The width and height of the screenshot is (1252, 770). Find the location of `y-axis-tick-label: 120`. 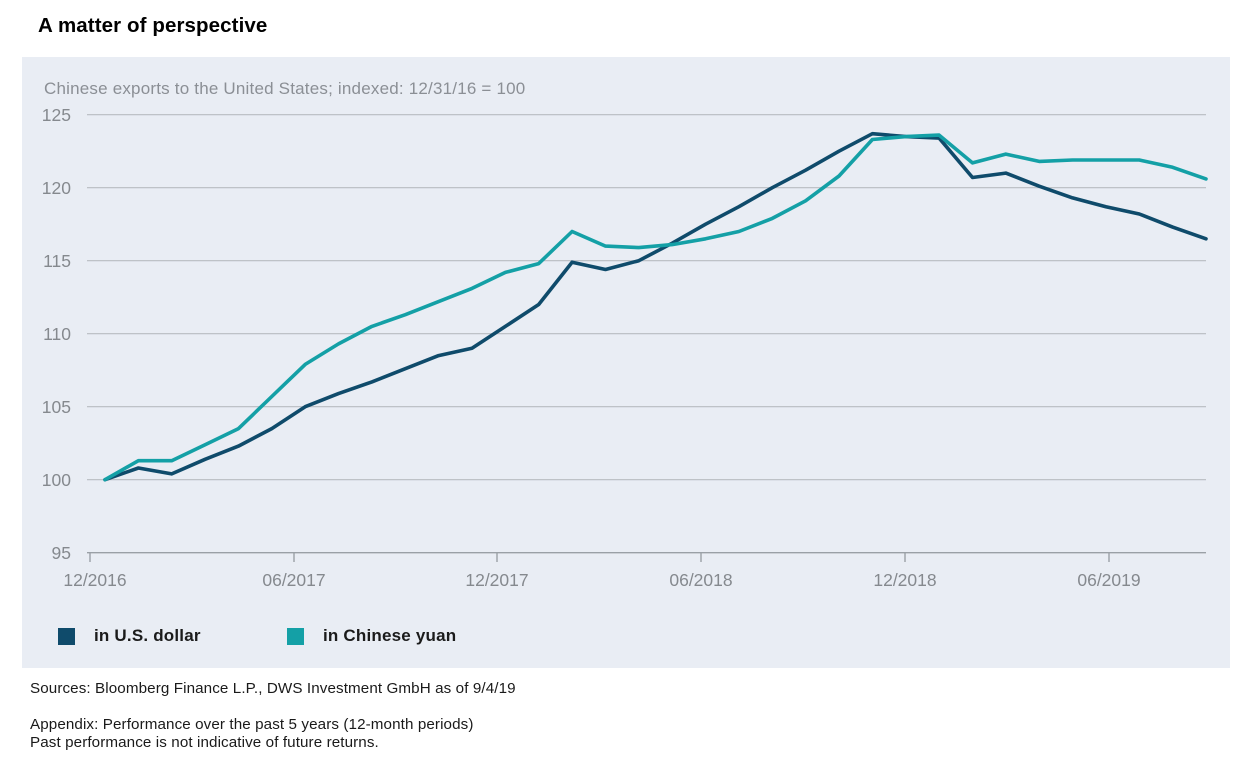

y-axis-tick-label: 120 is located at coordinates (56, 188).